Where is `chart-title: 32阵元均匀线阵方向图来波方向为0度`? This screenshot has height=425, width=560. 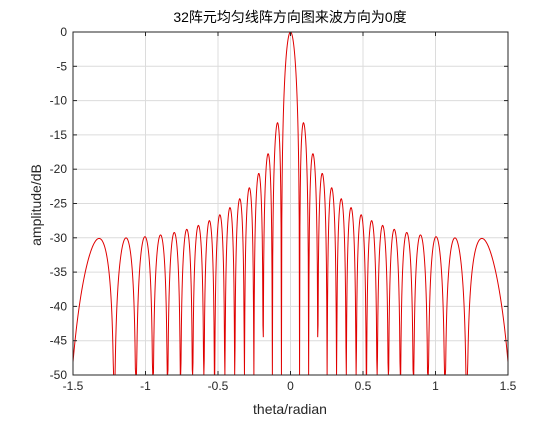
chart-title: 32阵元均匀线阵方向图来波方向为0度 is located at coordinates (289, 17).